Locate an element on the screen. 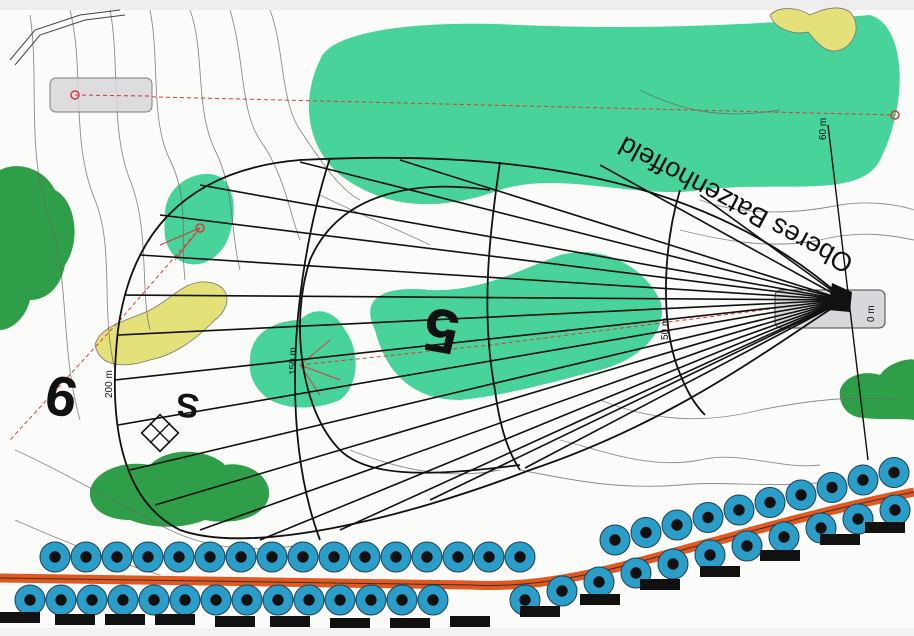 The image size is (914, 636). forest-bottom-left is located at coordinates (179, 489).